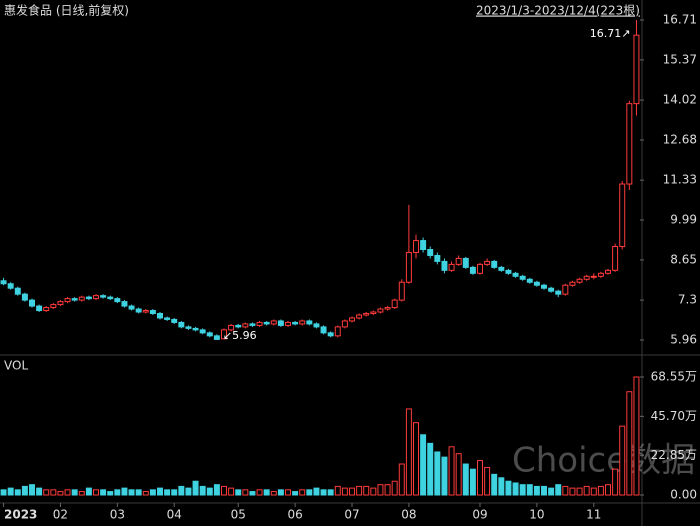 Image resolution: width=700 pixels, height=526 pixels. Describe the element at coordinates (683, 259) in the screenshot. I see `y-tick-label: 8.65` at that location.